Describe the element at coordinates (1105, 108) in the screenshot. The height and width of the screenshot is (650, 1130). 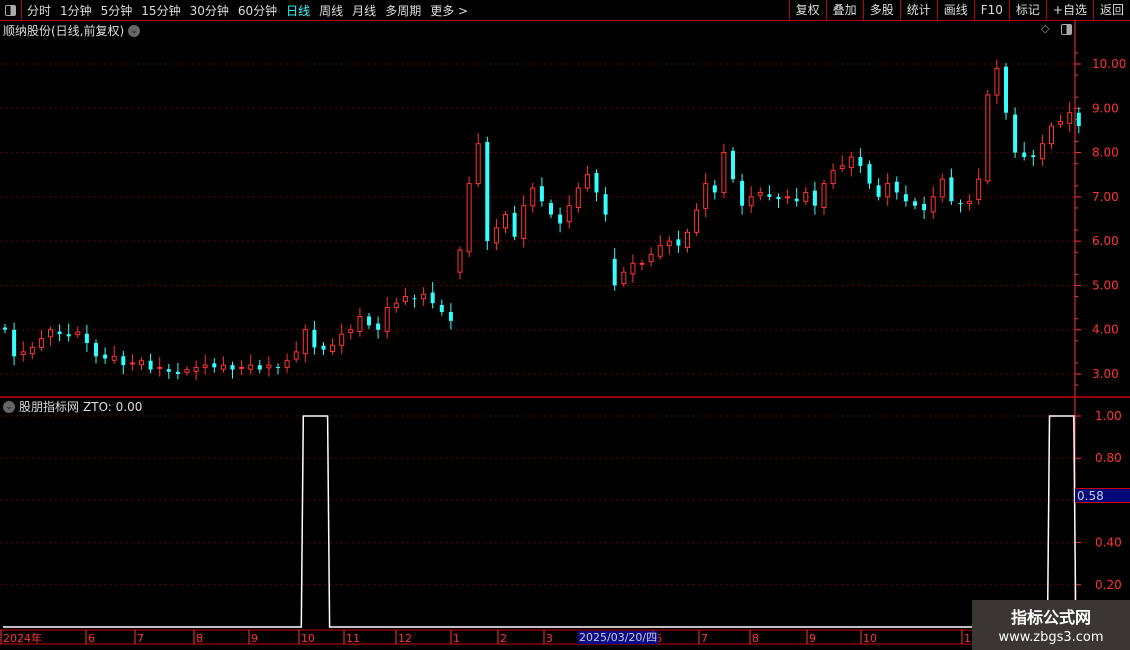
I see `y-tick-label: 9.00` at that location.